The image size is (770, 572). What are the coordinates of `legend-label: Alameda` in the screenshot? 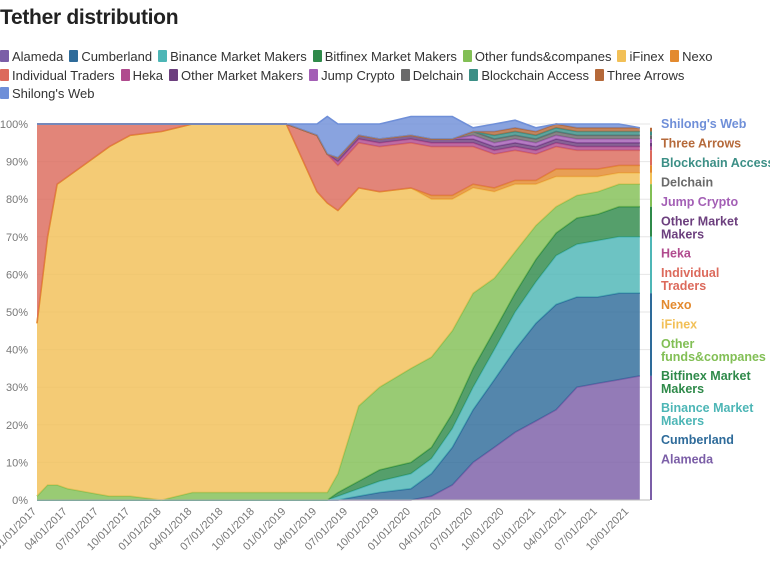 It's located at (38, 56).